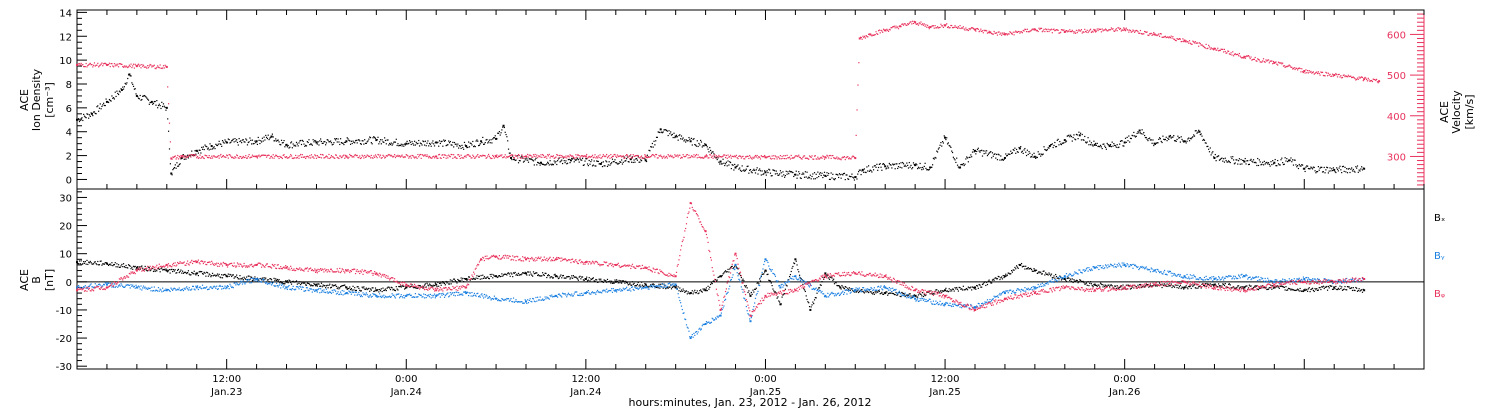 This screenshot has height=410, width=1500. I want to click on by-point, so click(855, 290).